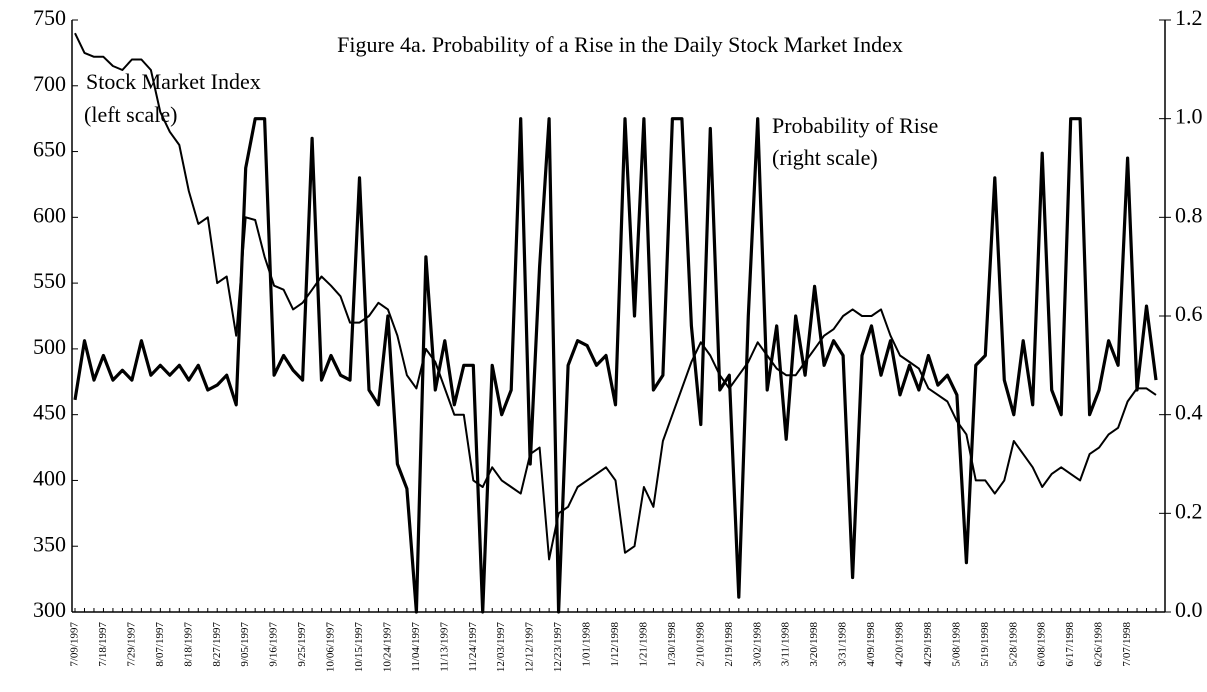 The height and width of the screenshot is (692, 1207). What do you see at coordinates (1099, 644) in the screenshot?
I see `x-tick-label: 6/26/1998` at bounding box center [1099, 644].